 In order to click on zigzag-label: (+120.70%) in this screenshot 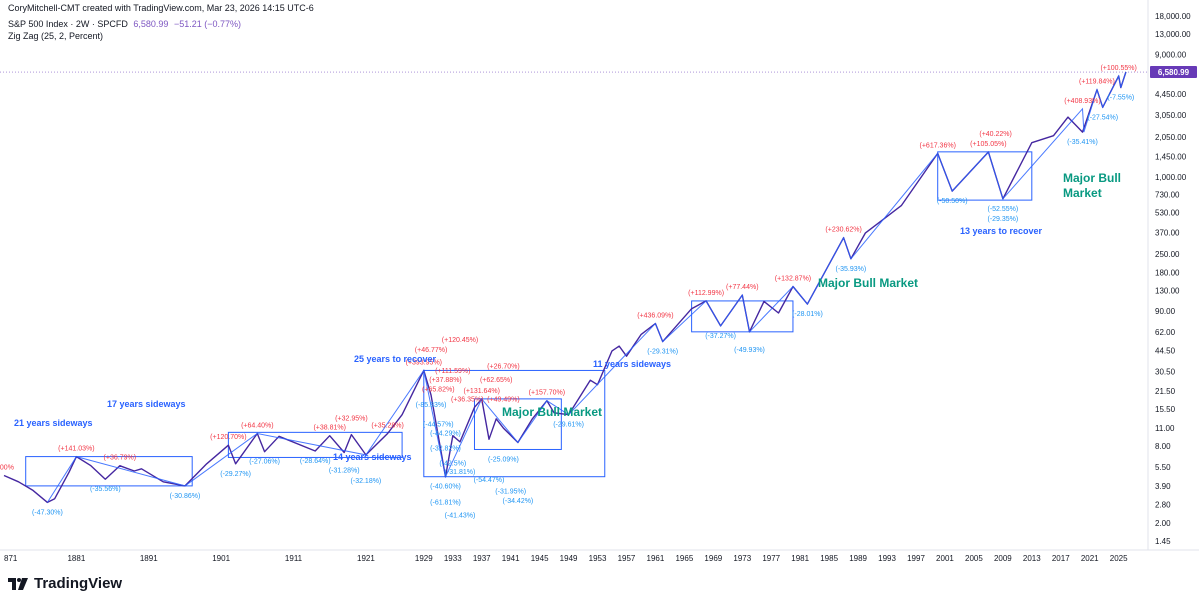, I will do `click(228, 437)`.